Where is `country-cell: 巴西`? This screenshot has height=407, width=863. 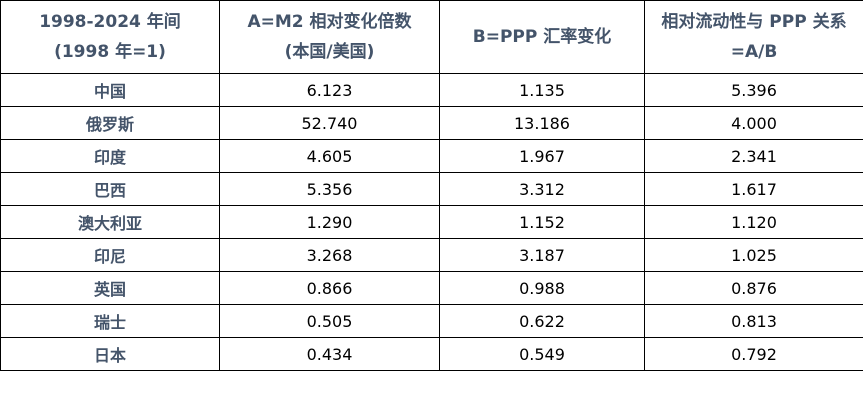 country-cell: 巴西 is located at coordinates (110, 189).